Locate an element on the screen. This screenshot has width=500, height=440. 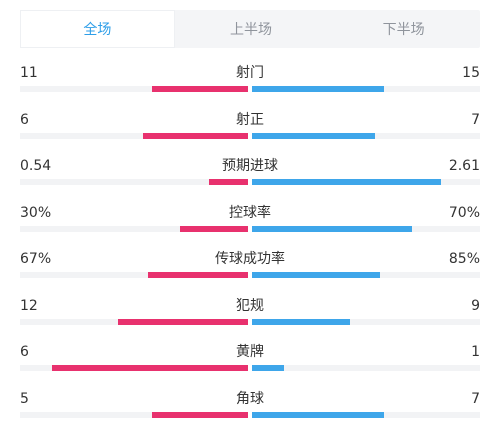
away-value: 2.61 is located at coordinates (464, 166).